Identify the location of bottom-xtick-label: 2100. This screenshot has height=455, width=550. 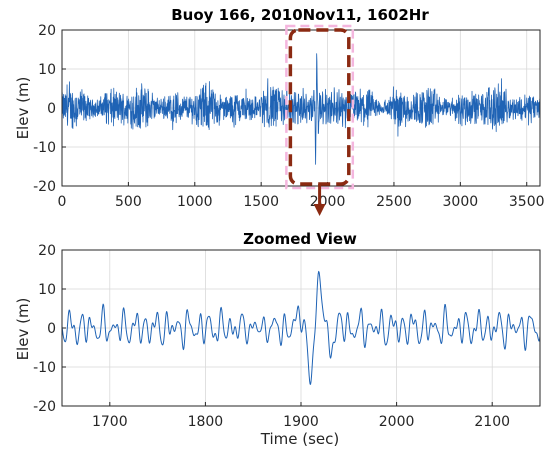
(492, 422).